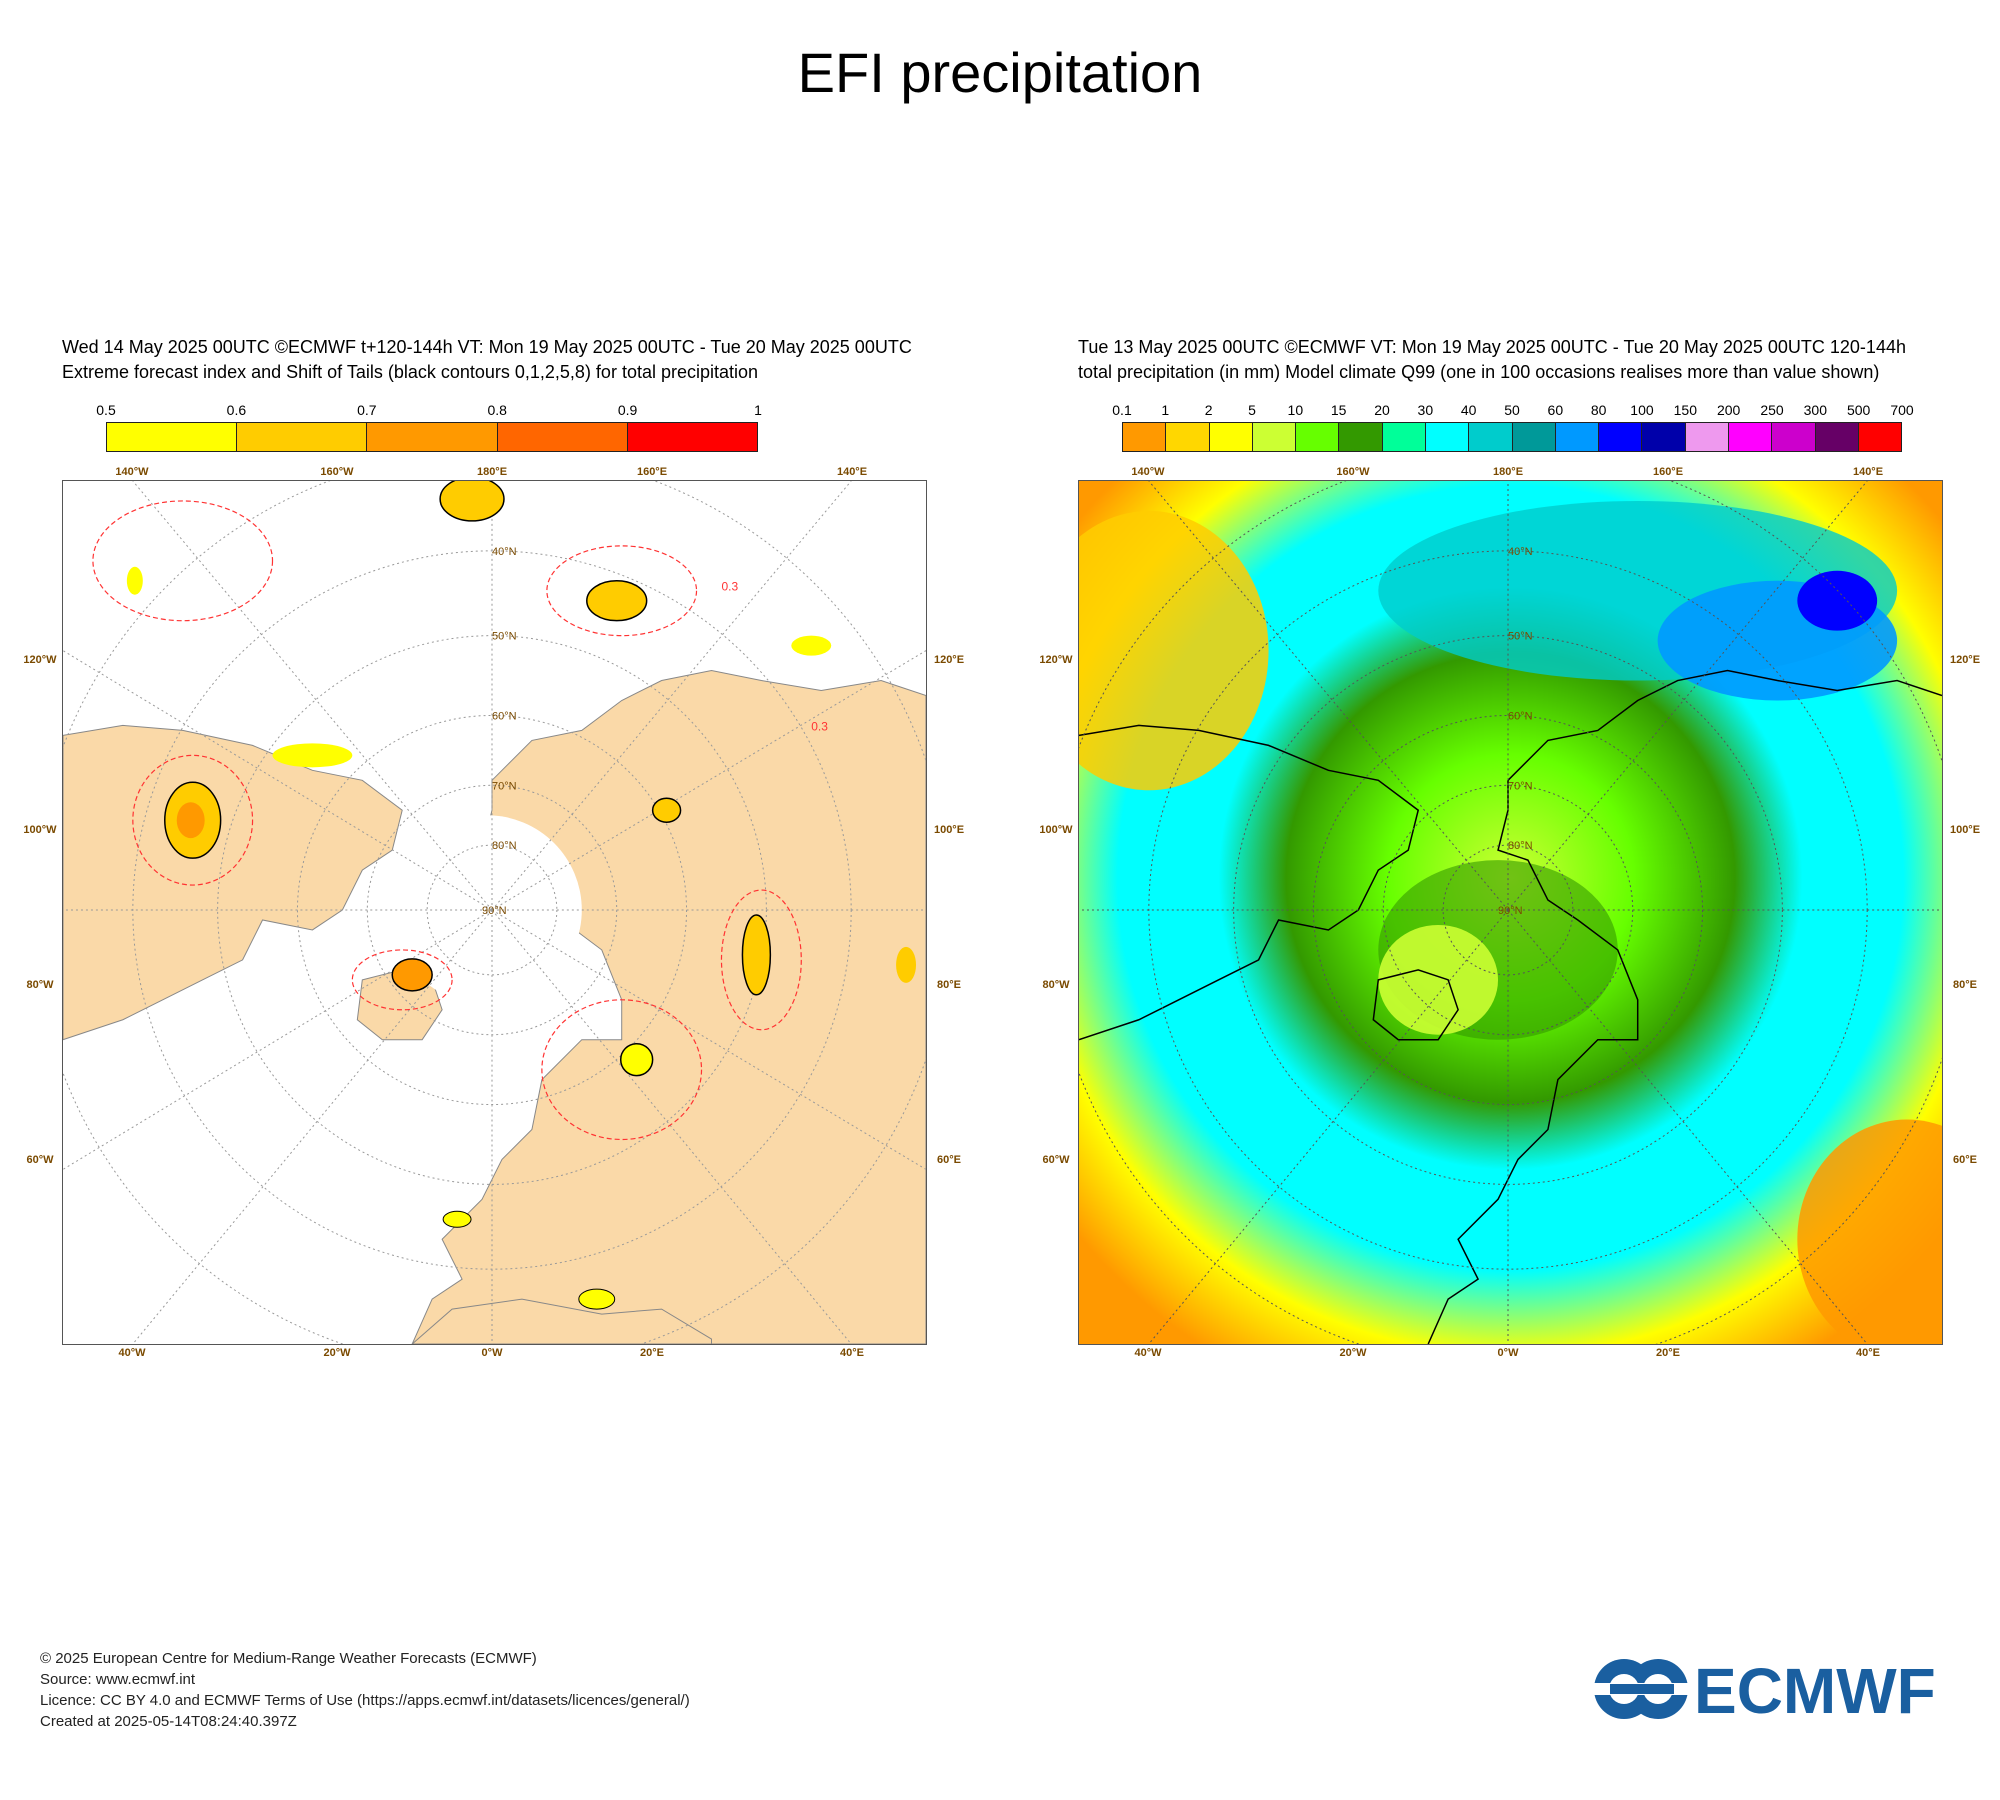 This screenshot has height=1800, width=2000. Describe the element at coordinates (1174, 650) in the screenshot. I see `precip-west-dry` at that location.